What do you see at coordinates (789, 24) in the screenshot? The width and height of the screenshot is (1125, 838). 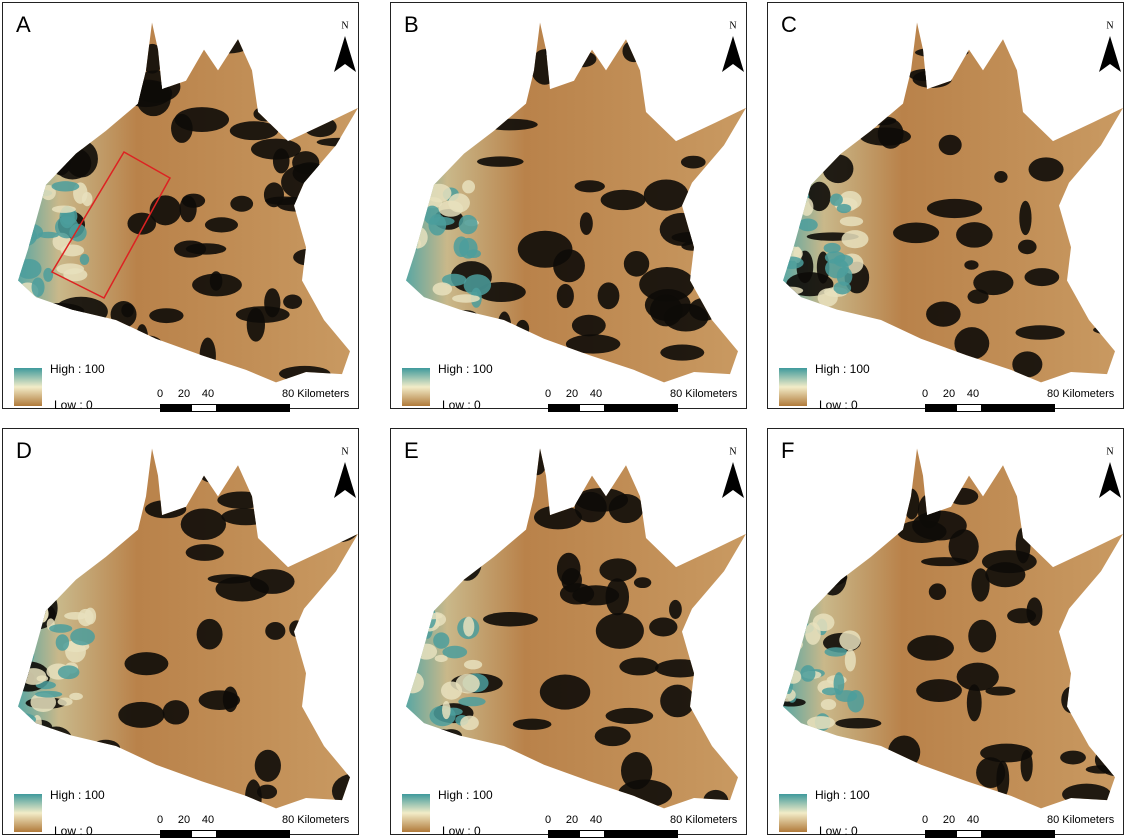 I see `panel-label: C` at bounding box center [789, 24].